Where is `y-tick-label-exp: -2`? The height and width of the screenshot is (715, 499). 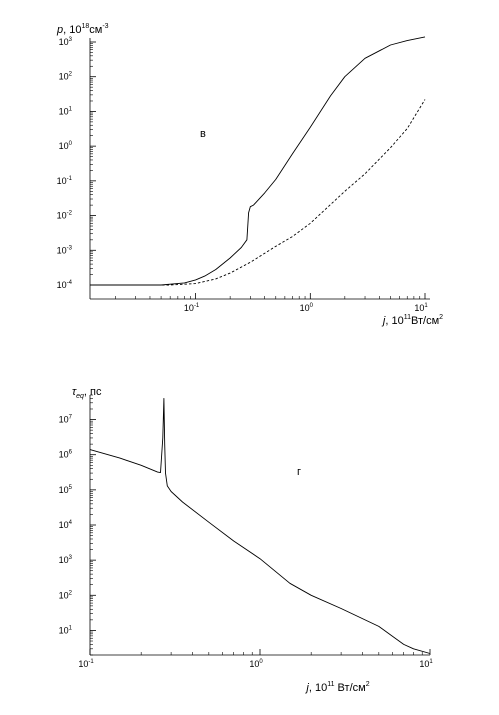 y-tick-label-exp: -2 is located at coordinates (70, 214).